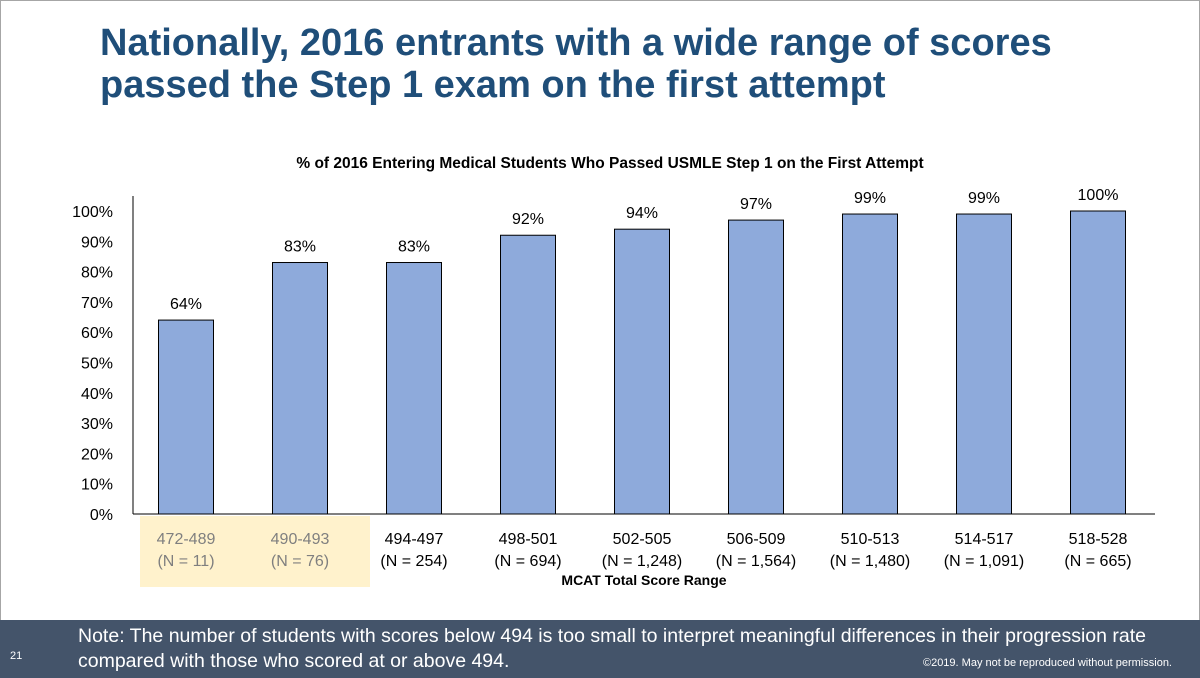 The width and height of the screenshot is (1200, 678). What do you see at coordinates (16, 656) in the screenshot?
I see `page-number: 21` at bounding box center [16, 656].